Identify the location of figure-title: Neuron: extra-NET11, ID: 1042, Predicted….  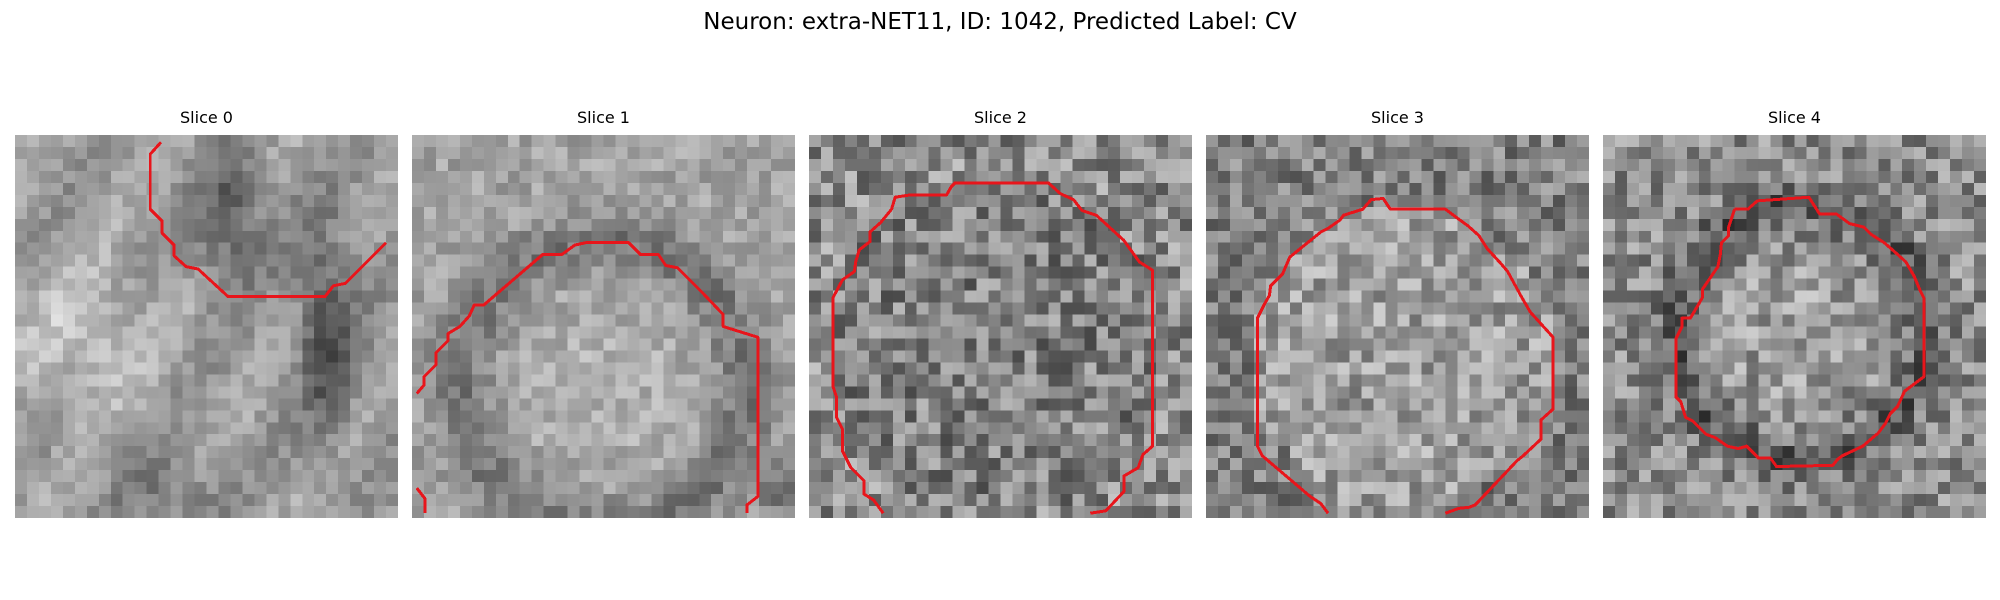
(1000, 22).